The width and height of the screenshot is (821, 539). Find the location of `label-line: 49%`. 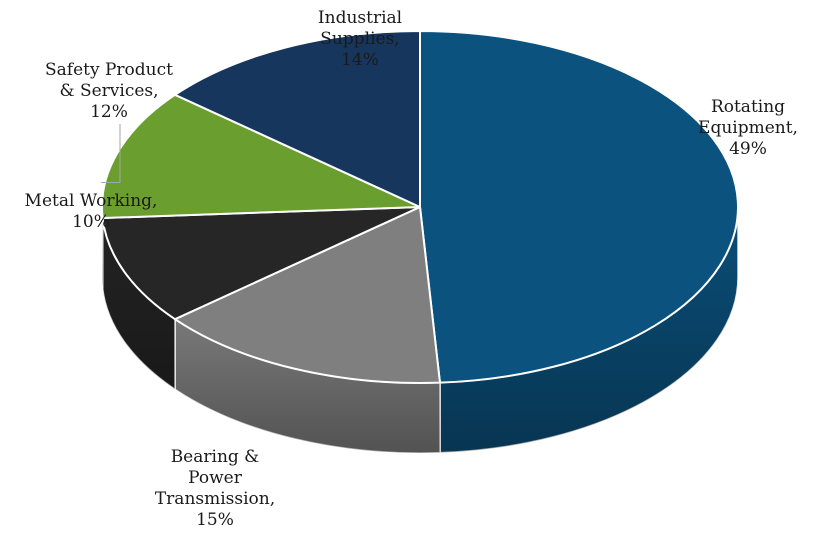

label-line: 49% is located at coordinates (748, 149).